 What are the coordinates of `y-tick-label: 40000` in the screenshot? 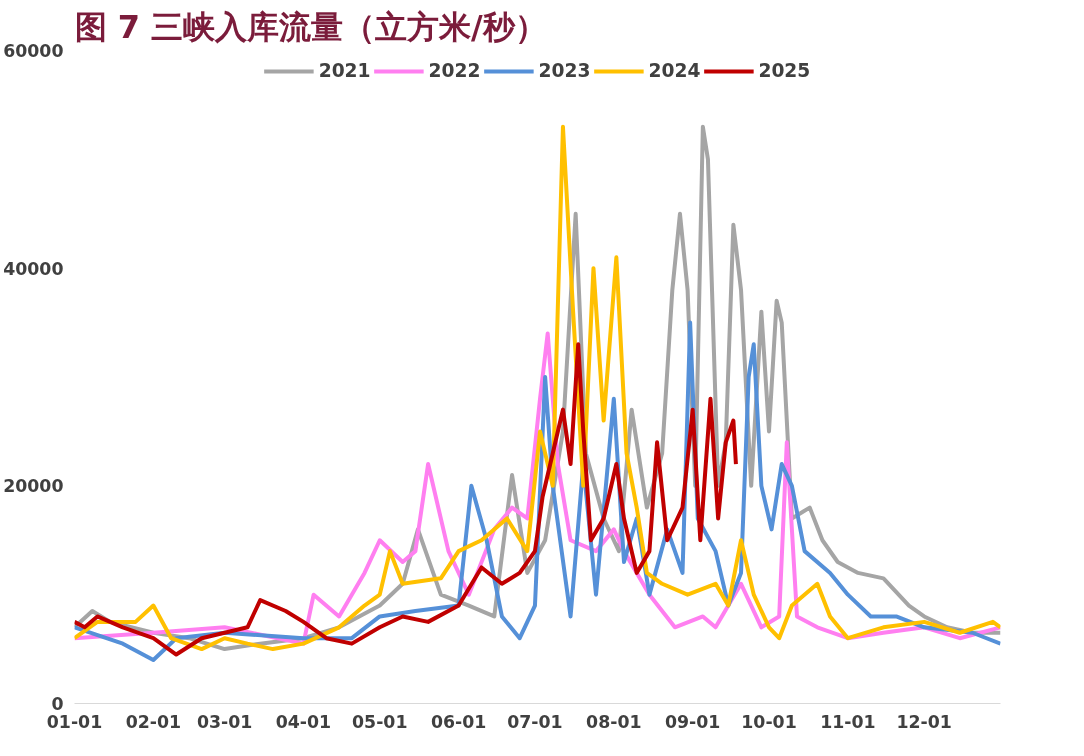 It's located at (33, 268).